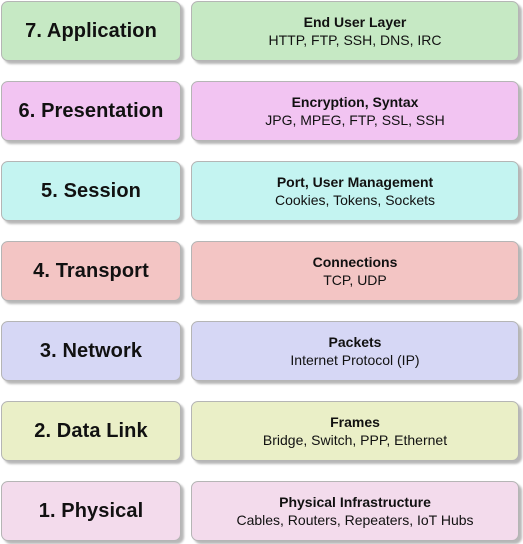  I want to click on layer-name-box: 2. Data Link, so click(91, 431).